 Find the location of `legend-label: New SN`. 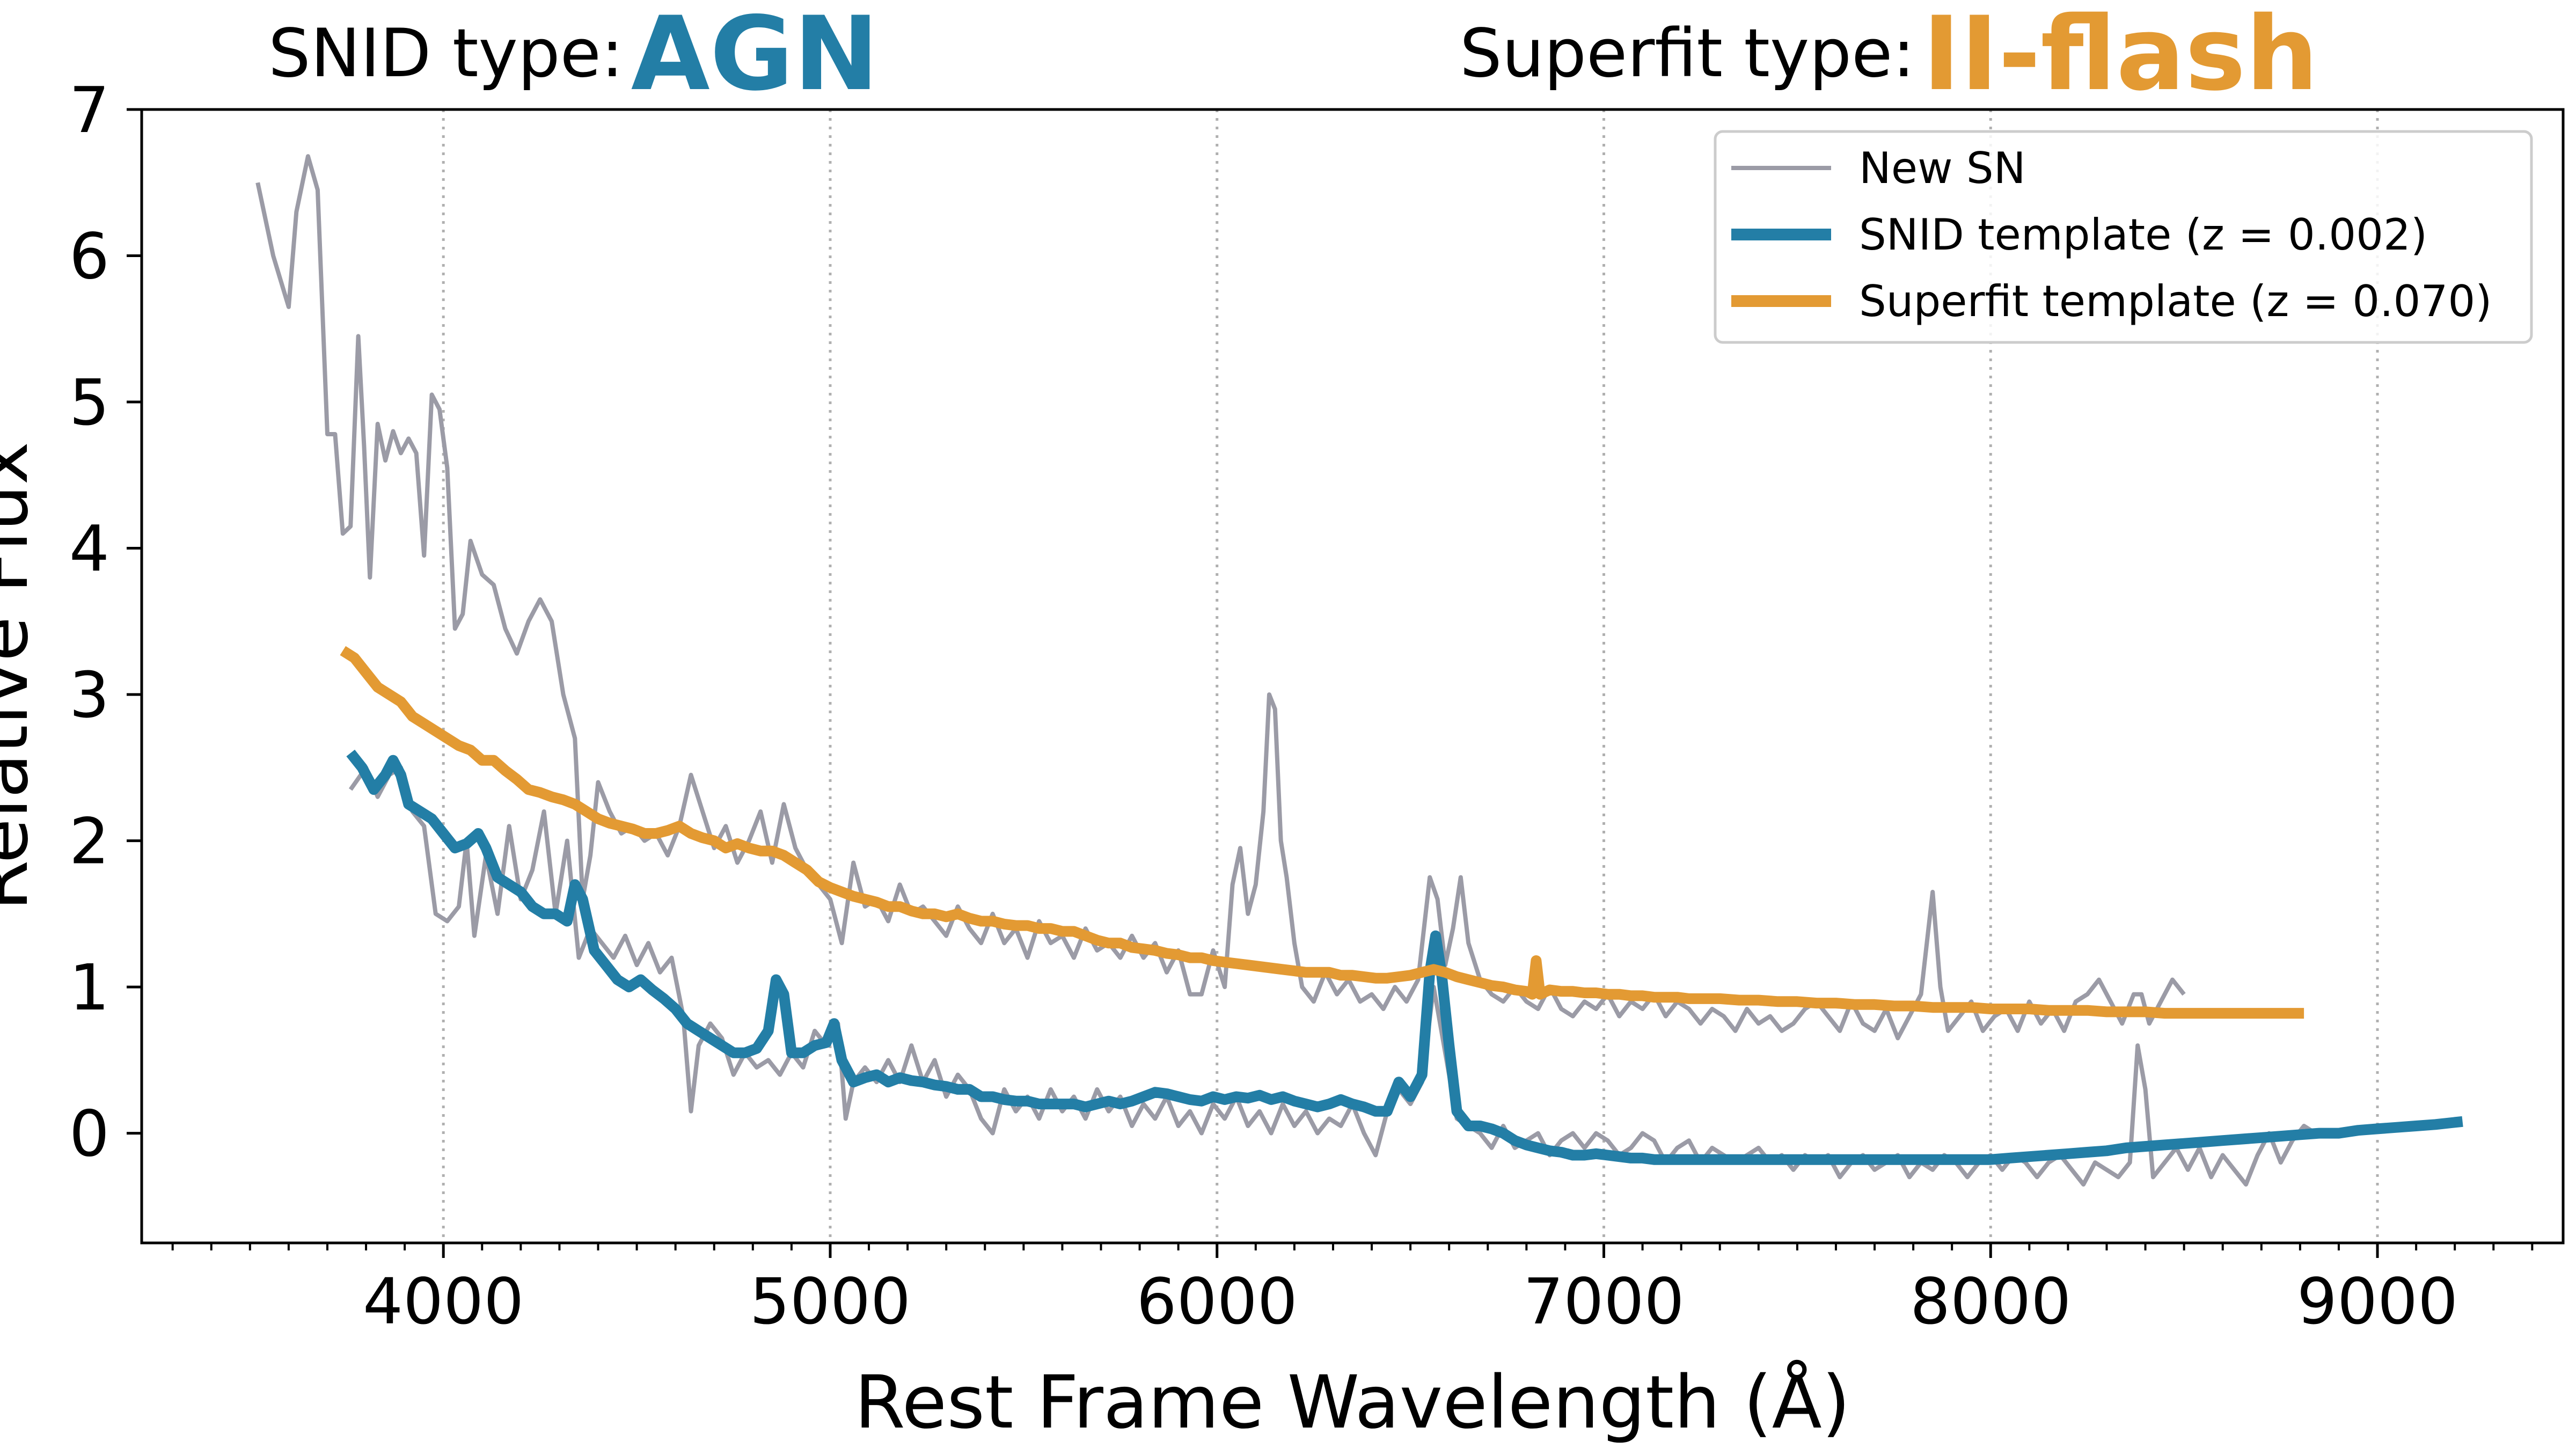

legend-label: New SN is located at coordinates (1942, 168).